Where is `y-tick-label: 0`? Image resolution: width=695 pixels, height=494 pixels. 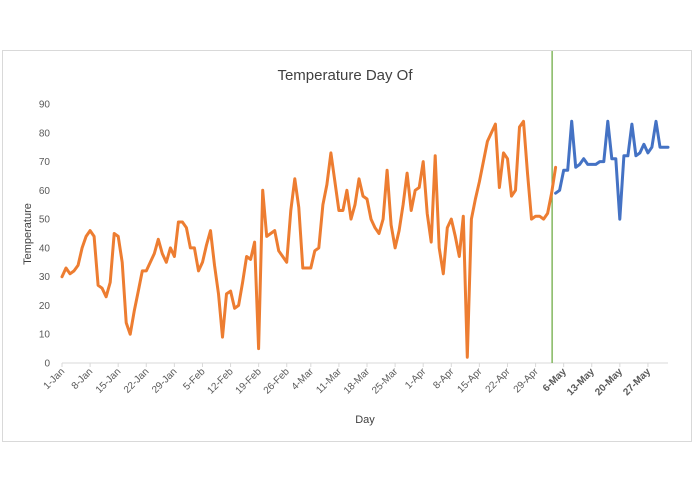
y-tick-label: 0 is located at coordinates (47, 364).